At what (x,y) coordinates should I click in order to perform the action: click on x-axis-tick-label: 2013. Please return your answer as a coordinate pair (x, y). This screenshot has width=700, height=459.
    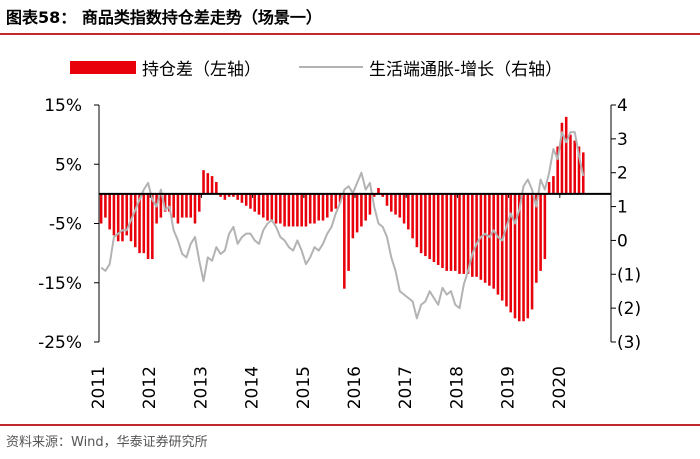
    Looking at the image, I should click on (201, 387).